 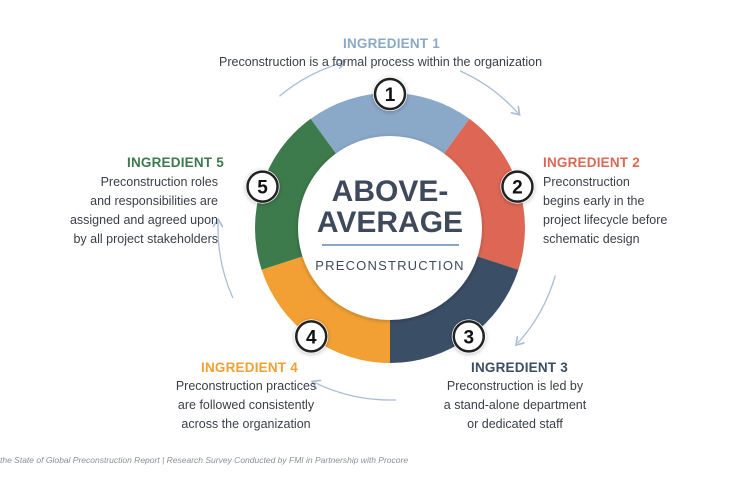 I want to click on ingredient-3-desc-line: Preconstruction is led by, so click(x=515, y=386).